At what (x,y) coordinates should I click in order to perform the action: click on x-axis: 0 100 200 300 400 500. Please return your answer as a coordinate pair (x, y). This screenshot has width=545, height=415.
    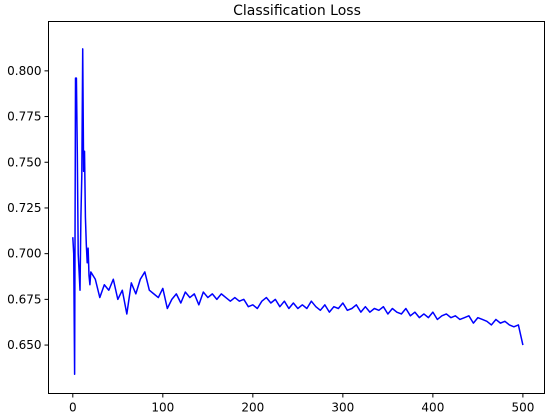
    Looking at the image, I should click on (301, 404).